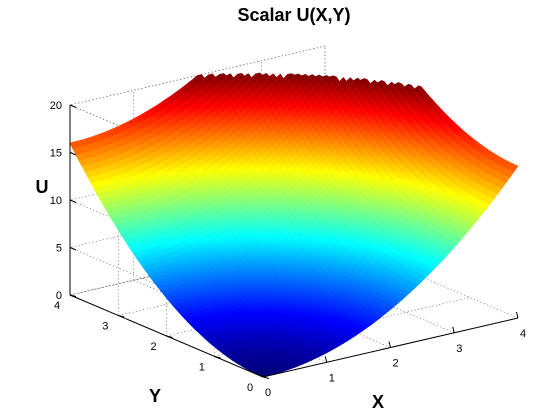 This screenshot has height=420, width=560. I want to click on y-tick-label: 1, so click(202, 368).